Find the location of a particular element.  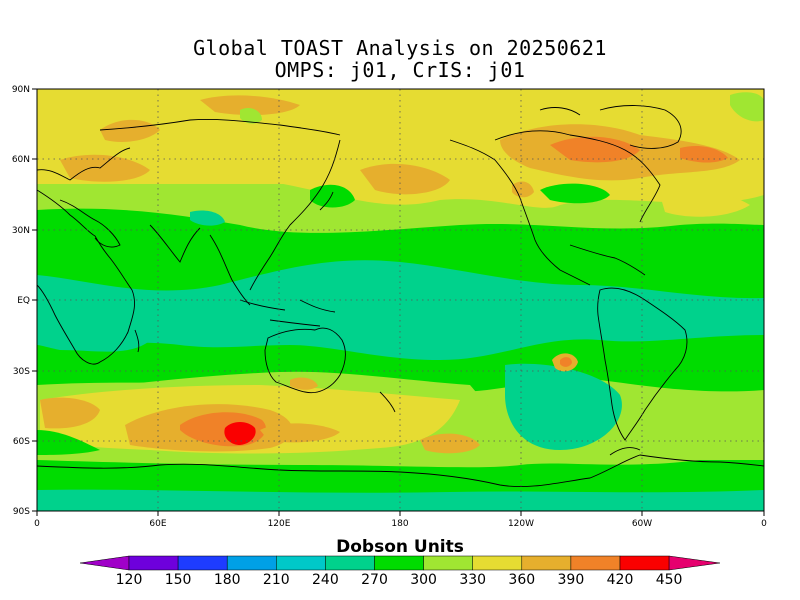

lon-label-60e: 60E is located at coordinates (157, 524).